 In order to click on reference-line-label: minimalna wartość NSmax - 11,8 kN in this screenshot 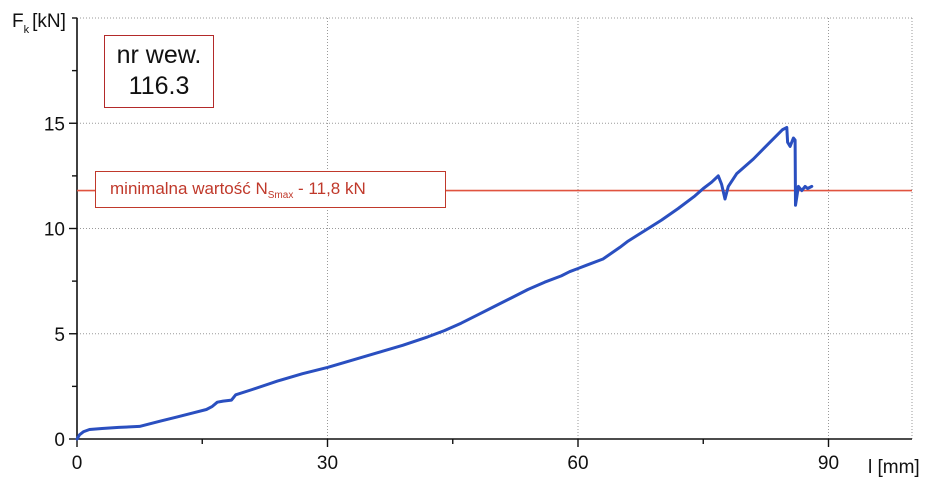, I will do `click(270, 189)`.